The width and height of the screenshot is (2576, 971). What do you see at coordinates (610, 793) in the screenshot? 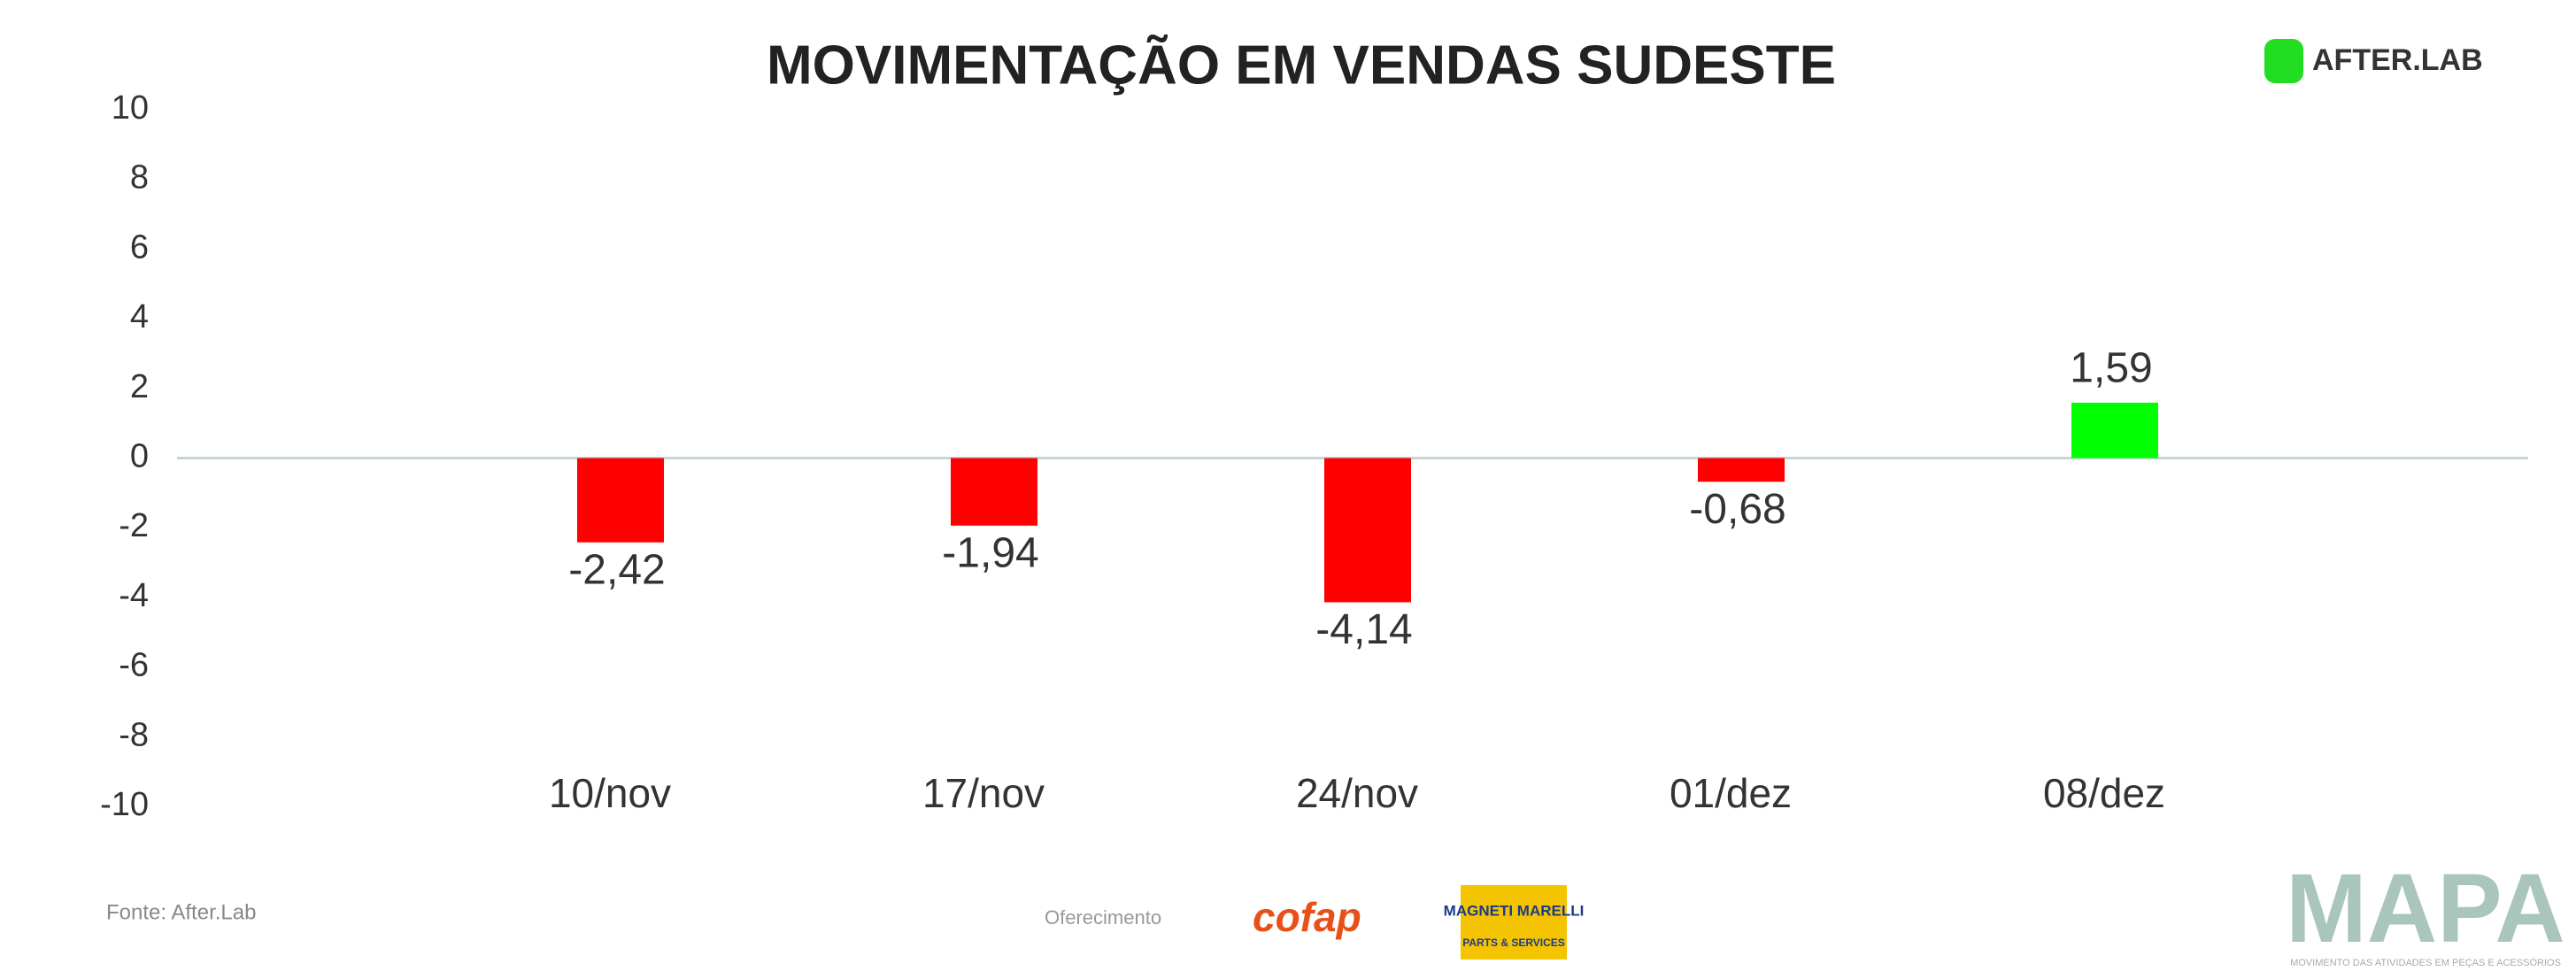
I see `x-tick-label: 10/nov` at bounding box center [610, 793].